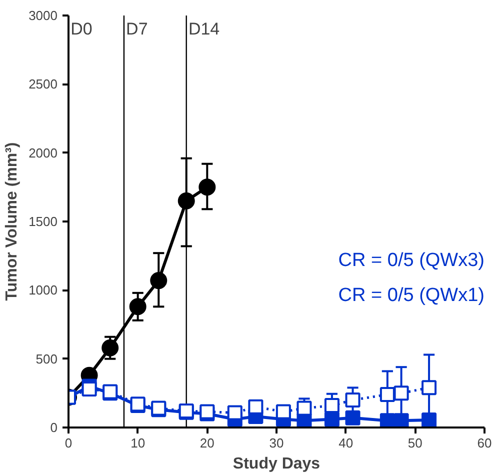  What do you see at coordinates (207, 443) in the screenshot?
I see `x-tick-label: 20` at bounding box center [207, 443].